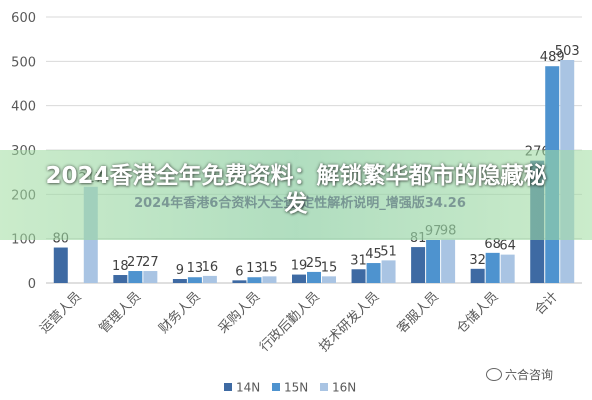  Describe the element at coordinates (290, 322) in the screenshot. I see `x-tick-label: 行政后勤人员` at that location.